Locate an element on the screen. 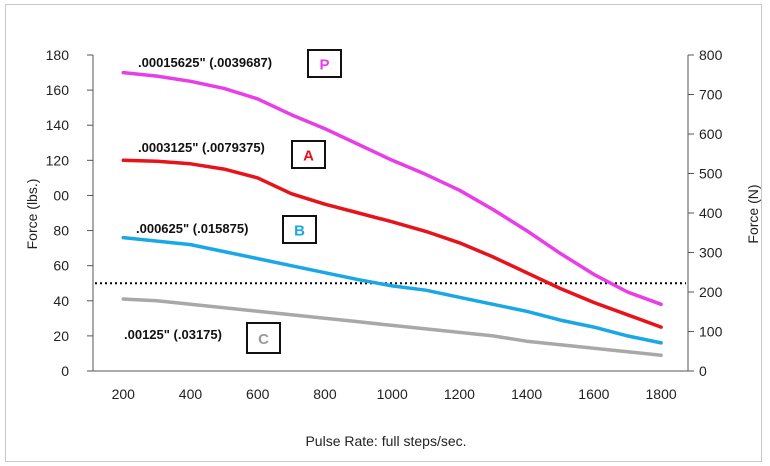 The height and width of the screenshot is (466, 770). series-label-p: .00015625" (.0039687) is located at coordinates (205, 62).